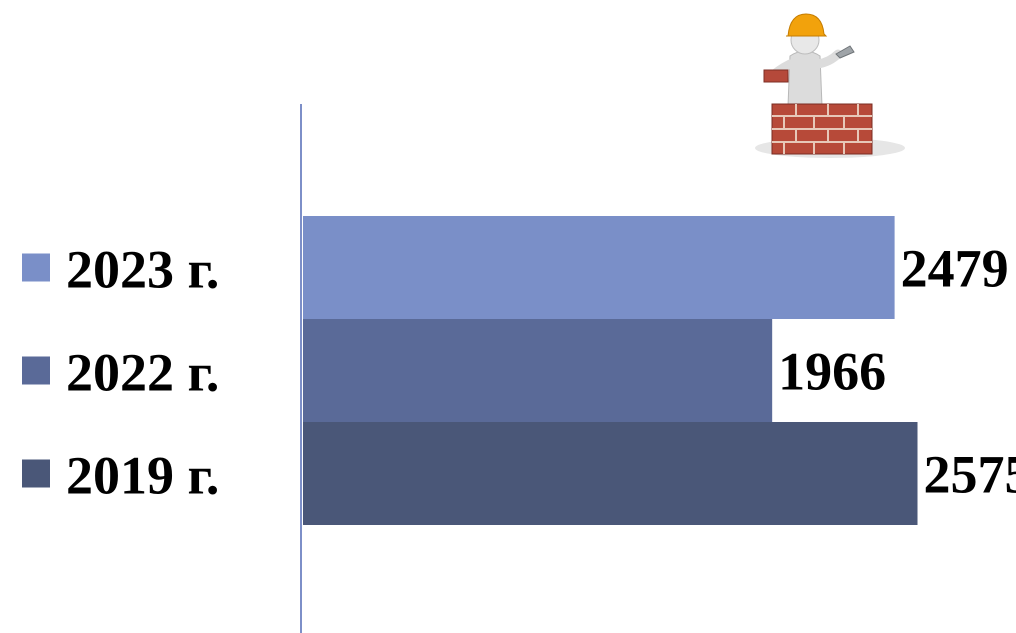  What do you see at coordinates (142, 476) in the screenshot?
I see `legend-label-2: 2019 г.` at bounding box center [142, 476].